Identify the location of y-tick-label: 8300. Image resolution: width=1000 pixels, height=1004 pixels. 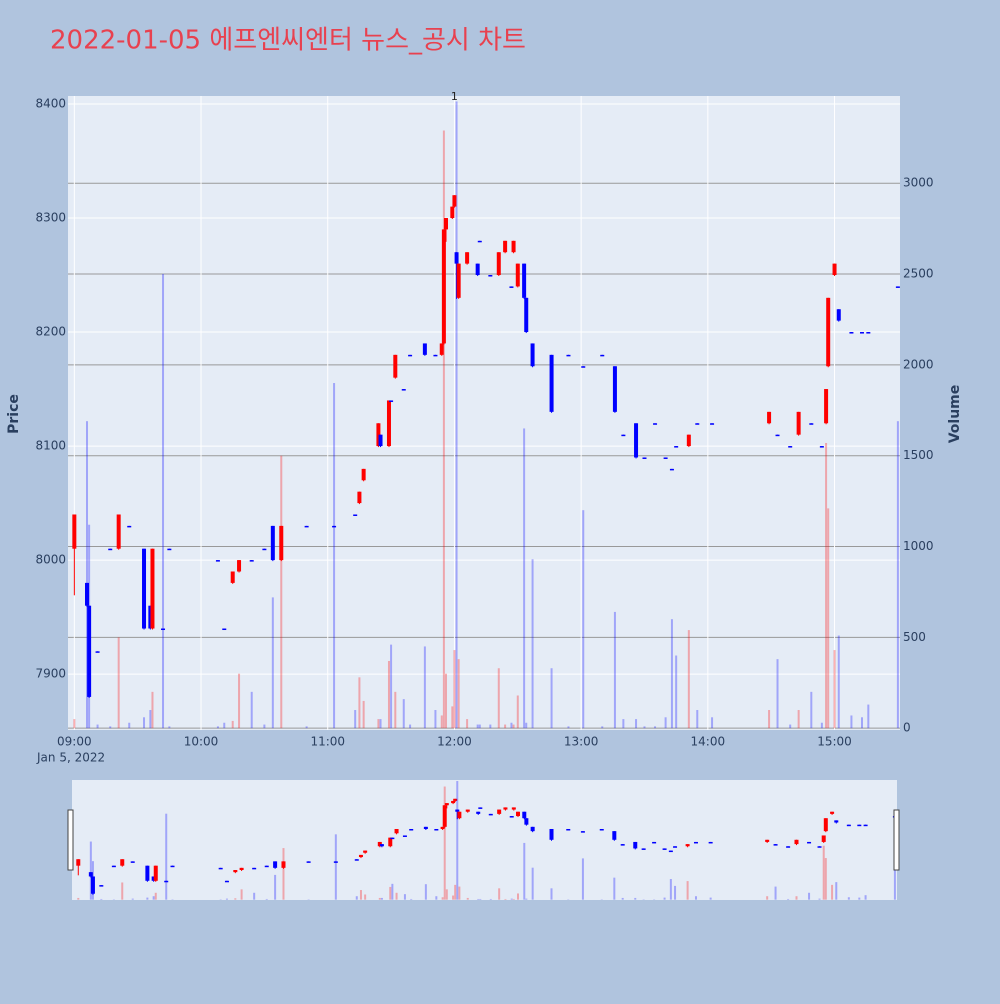
(50, 218).